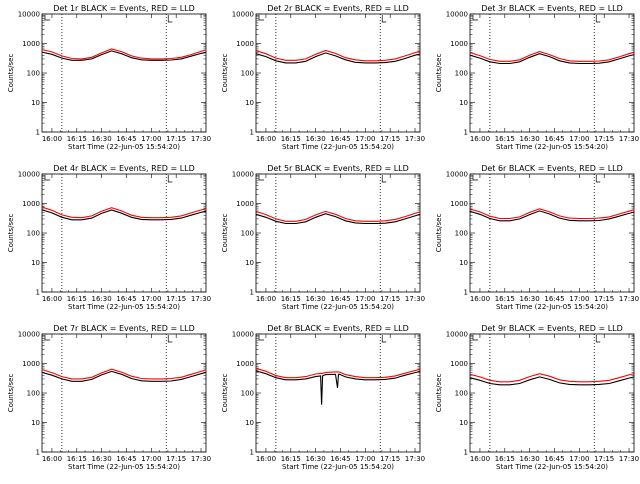 This screenshot has height=484, width=640. What do you see at coordinates (338, 328) in the screenshot?
I see `chart-title: Det 8r BLACK = Events, RED = LLD` at bounding box center [338, 328].